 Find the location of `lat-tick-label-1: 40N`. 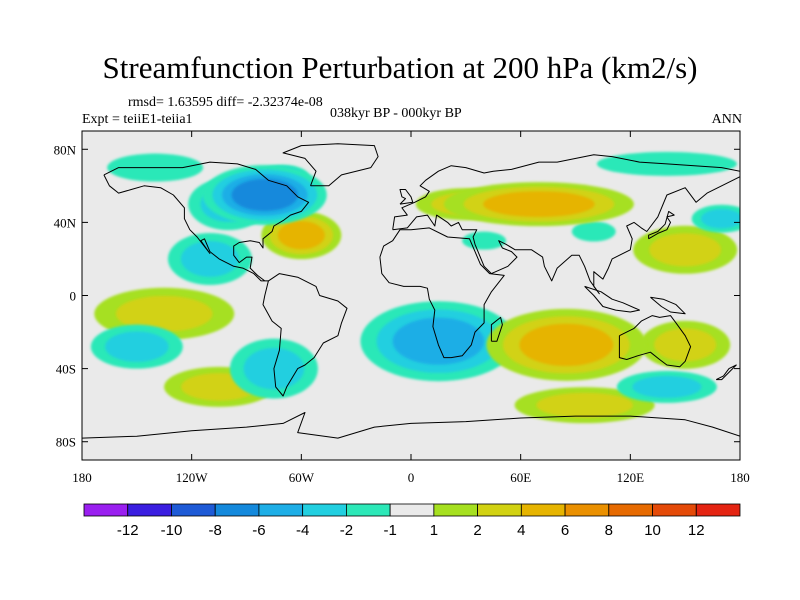

lat-tick-label-1: 40N is located at coordinates (65, 222).